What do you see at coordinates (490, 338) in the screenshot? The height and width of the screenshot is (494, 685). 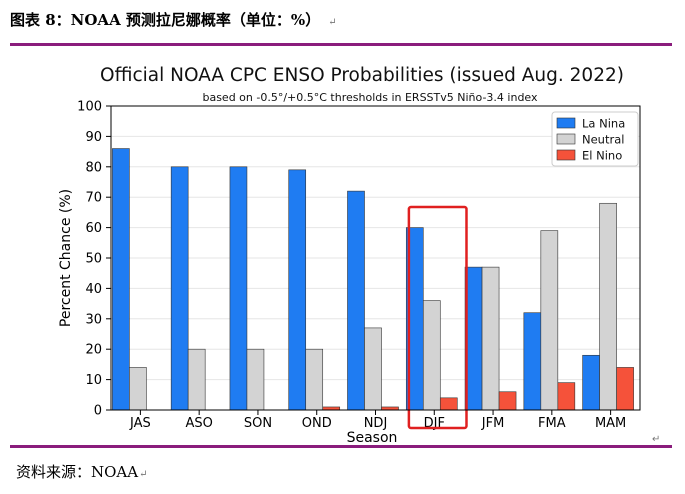 I see `bar-neutral-jfm` at bounding box center [490, 338].